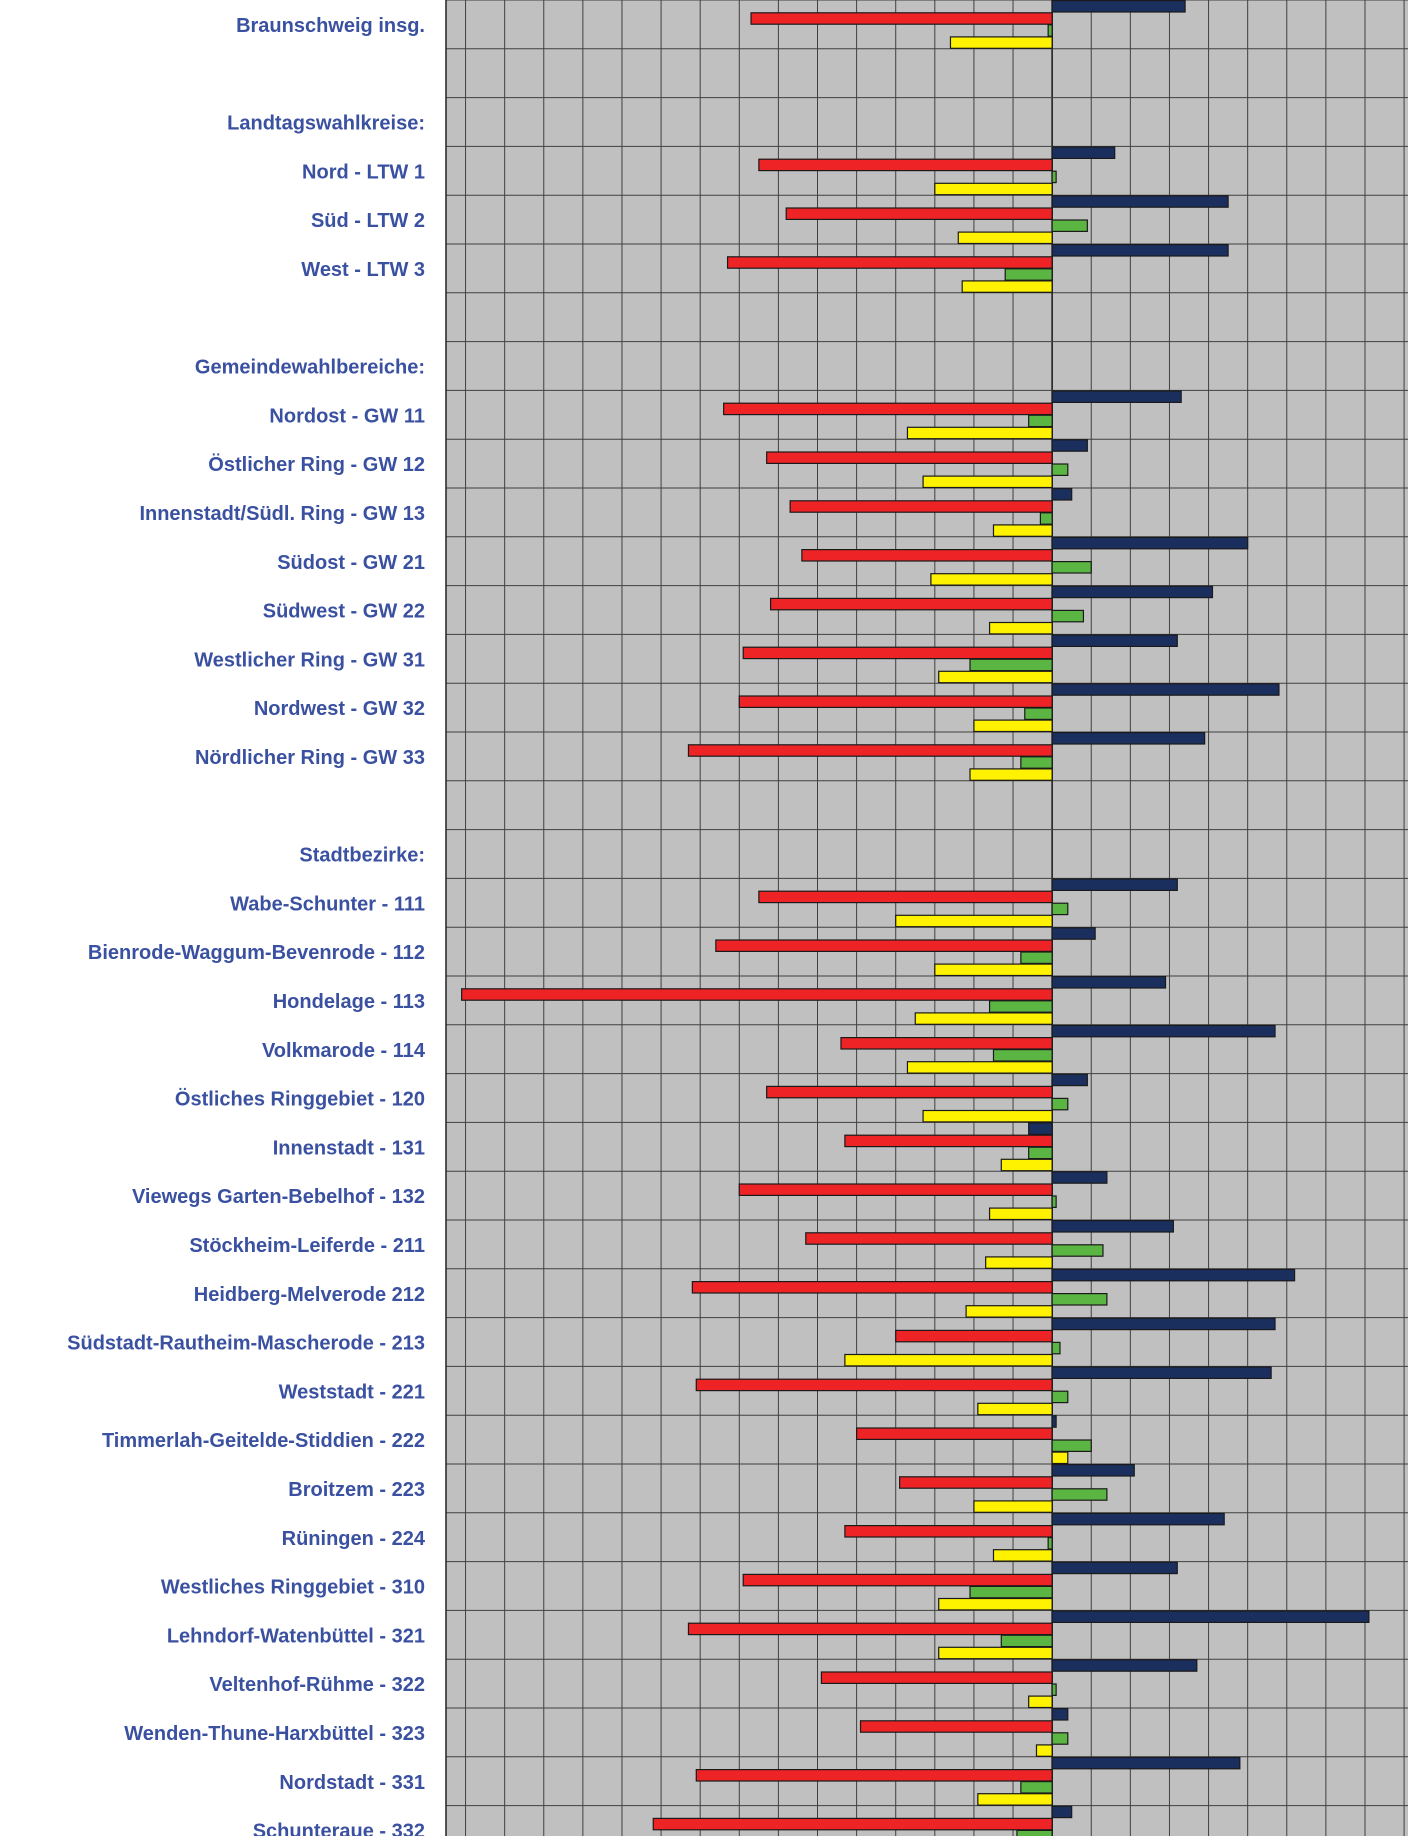 This screenshot has height=1836, width=1408. Describe the element at coordinates (293, 1588) in the screenshot. I see `category-label: Westliches Ringgebiet - 310` at that location.